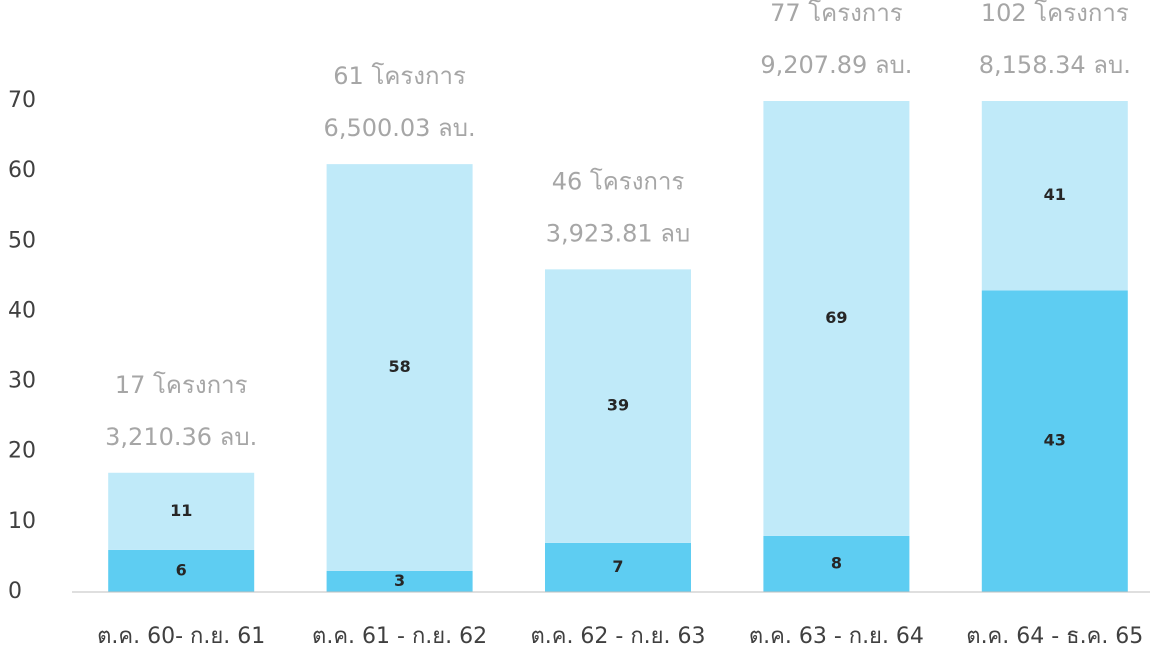 The width and height of the screenshot is (1164, 653). What do you see at coordinates (15, 591) in the screenshot?
I see `y-tick-label: 0` at bounding box center [15, 591].